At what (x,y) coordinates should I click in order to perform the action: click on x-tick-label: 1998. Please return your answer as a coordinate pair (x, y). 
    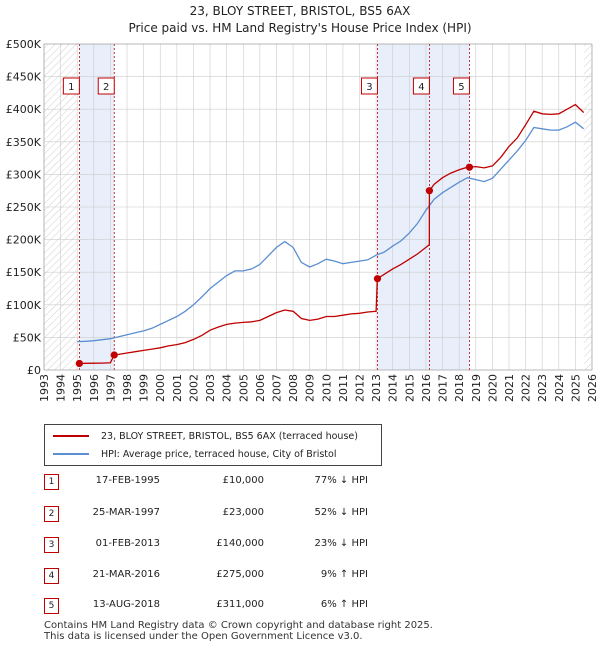
    Looking at the image, I should click on (127, 388).